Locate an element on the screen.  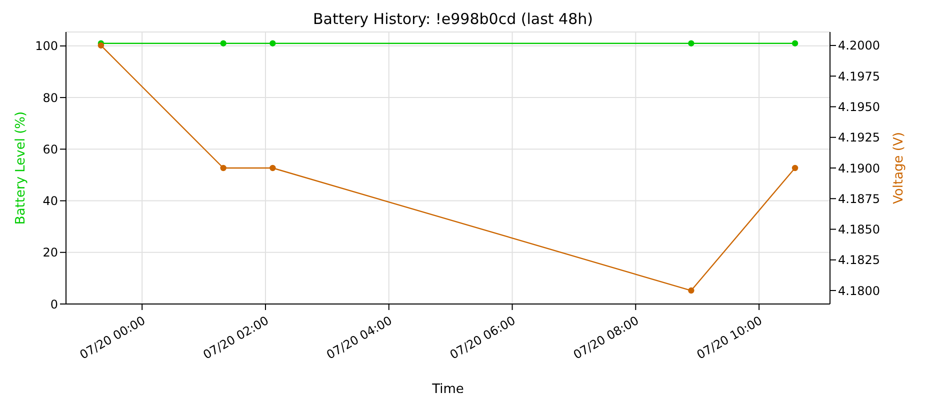
y2-tick-label: 4.2000 is located at coordinates (859, 45).